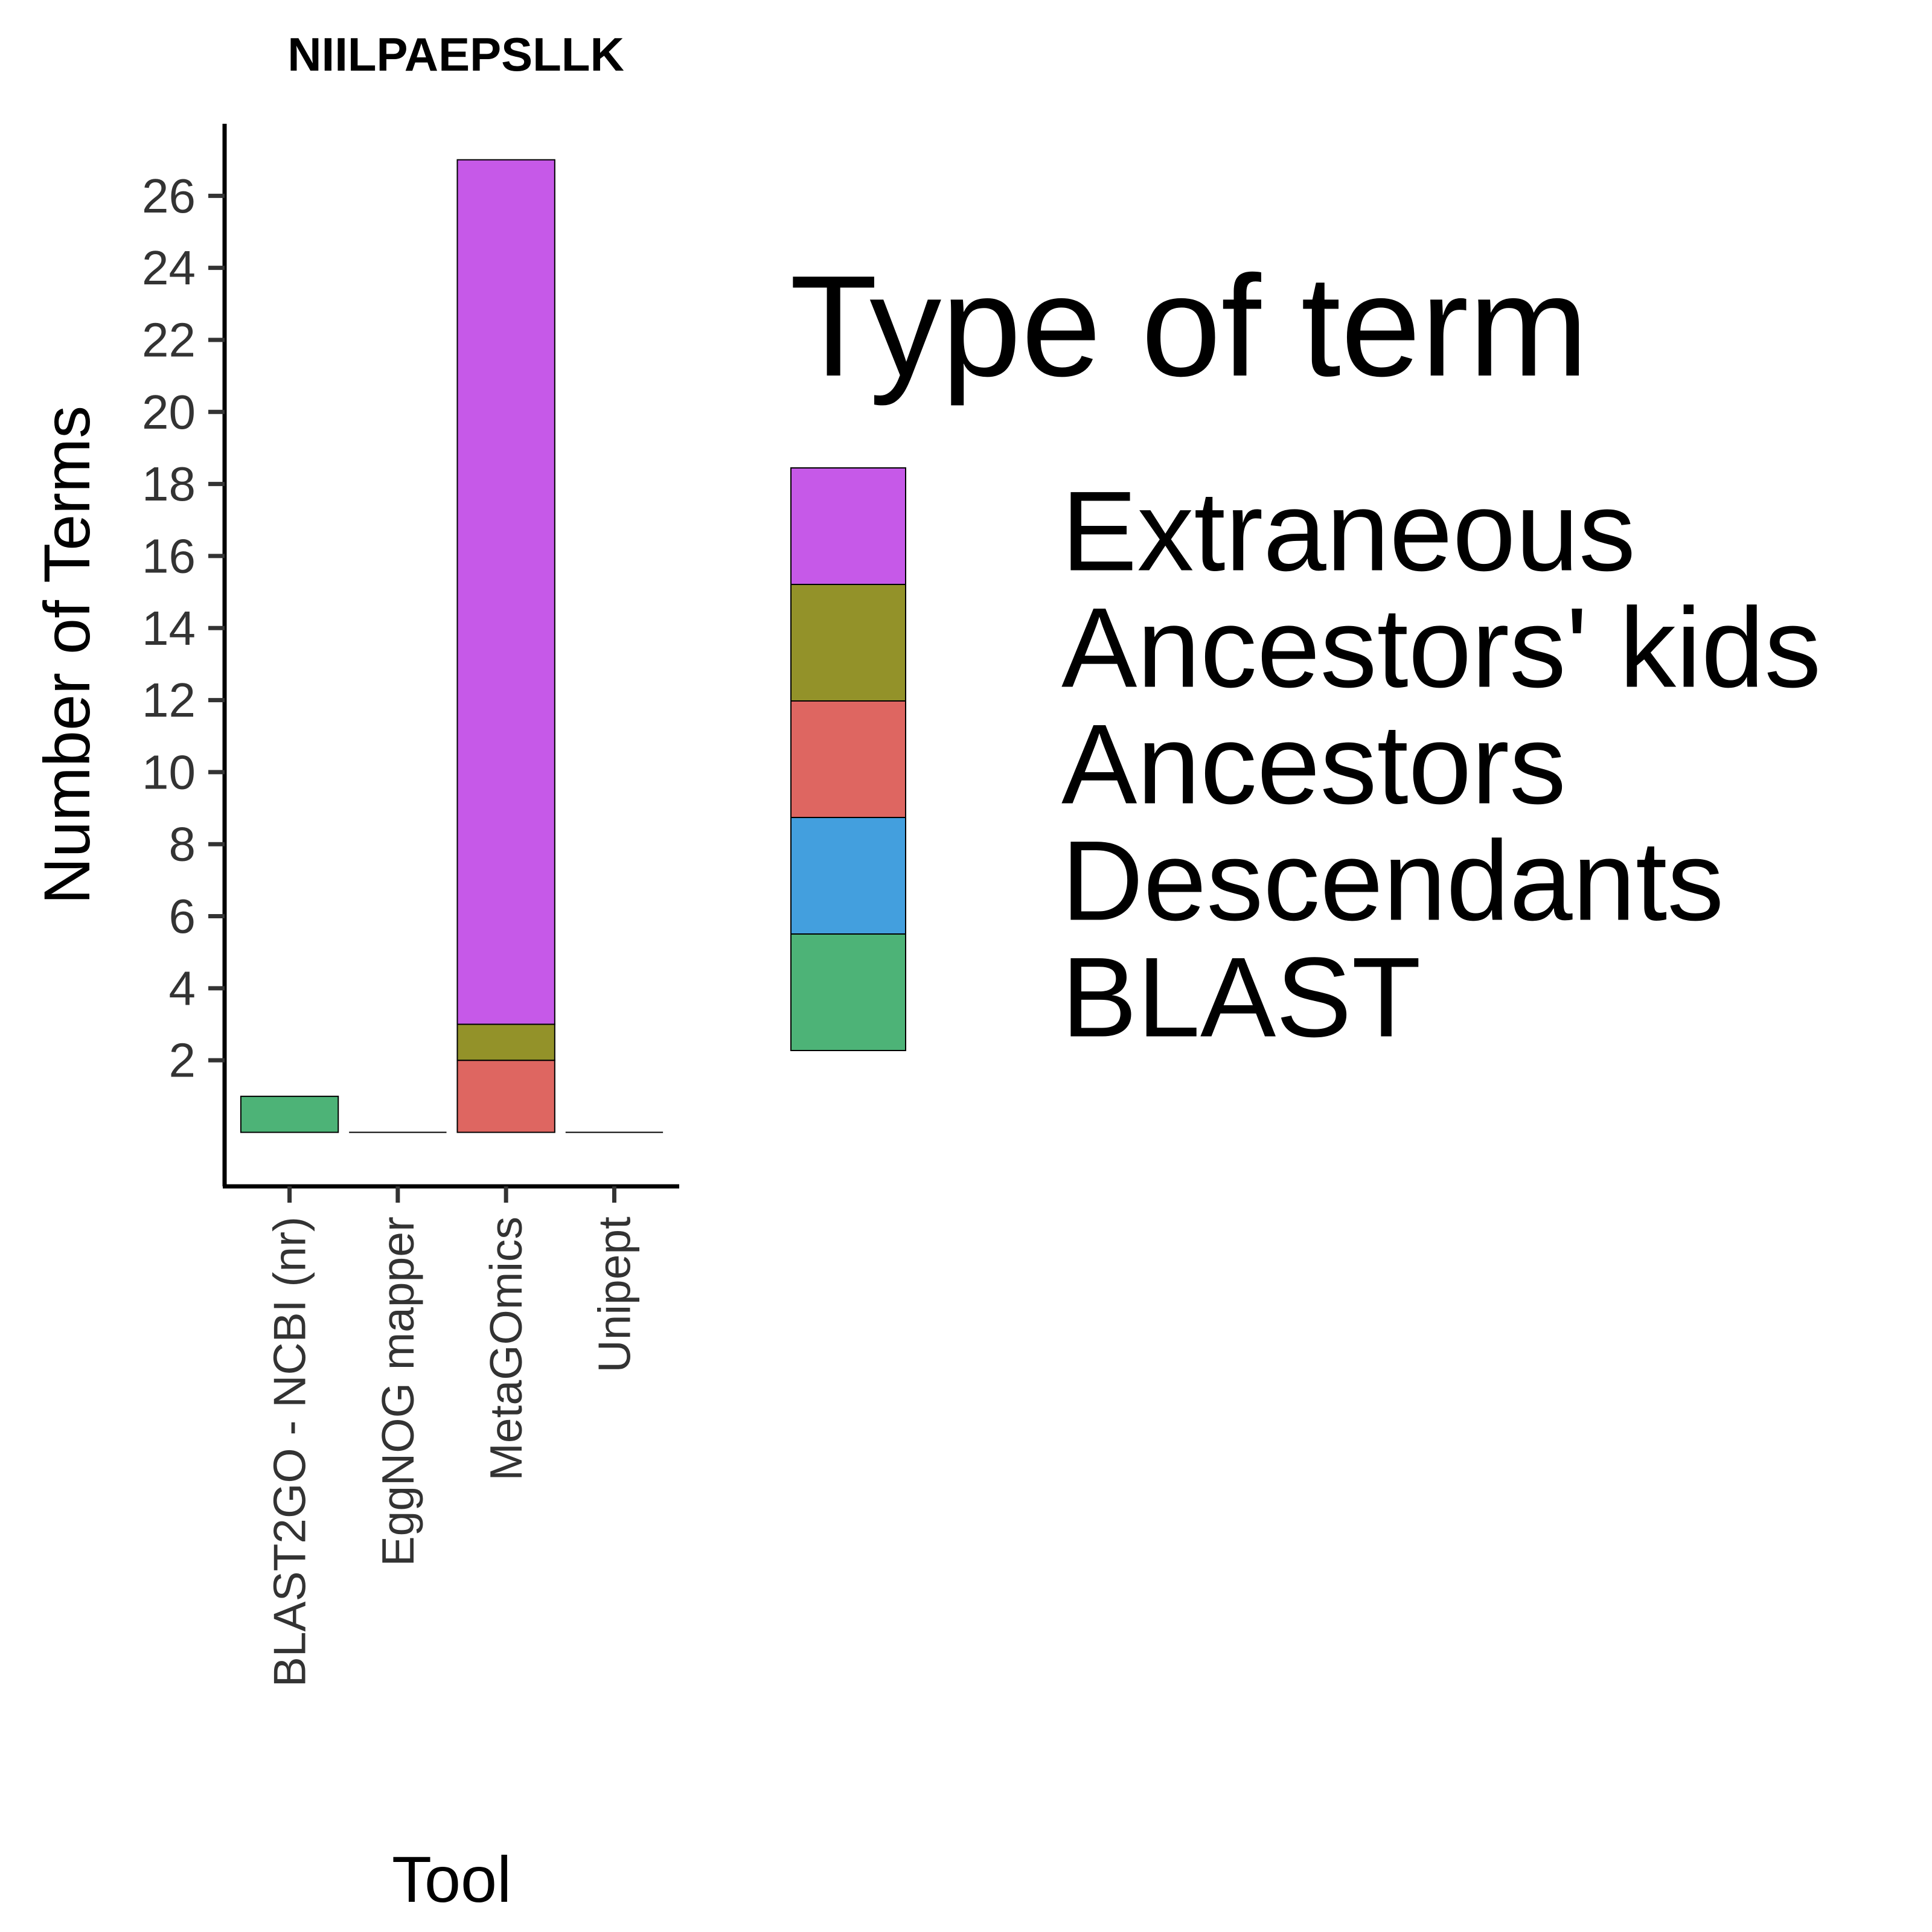  What do you see at coordinates (182, 844) in the screenshot?
I see `y-tick-label: 8` at bounding box center [182, 844].